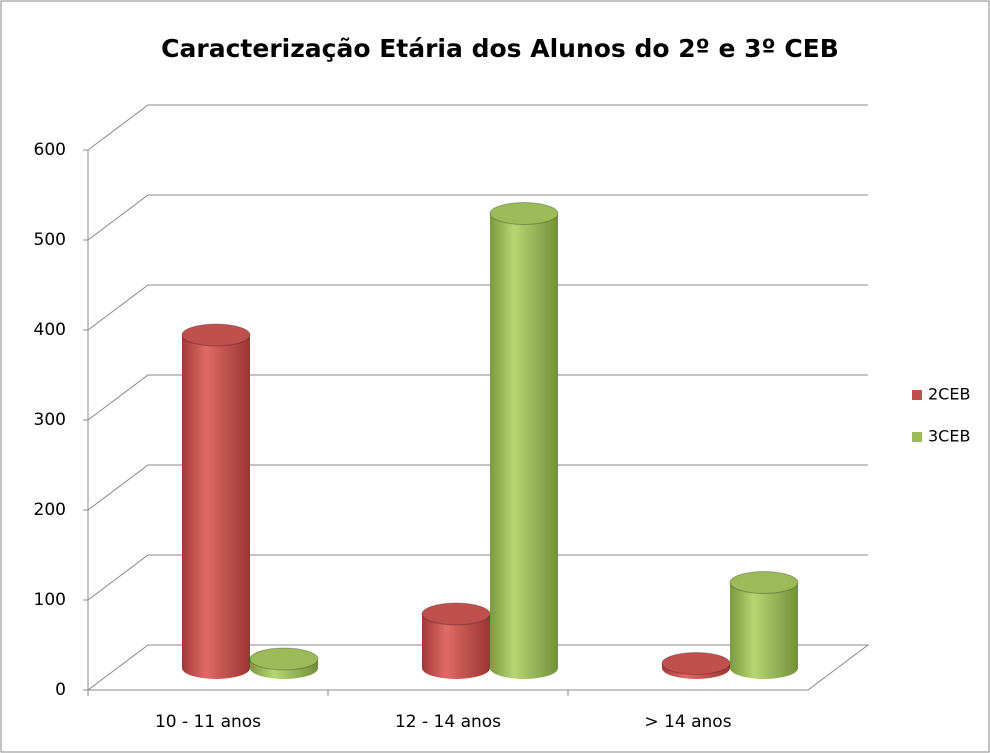 This screenshot has height=753, width=990. What do you see at coordinates (687, 722) in the screenshot?
I see `x-tick-label: > 14 anos` at bounding box center [687, 722].